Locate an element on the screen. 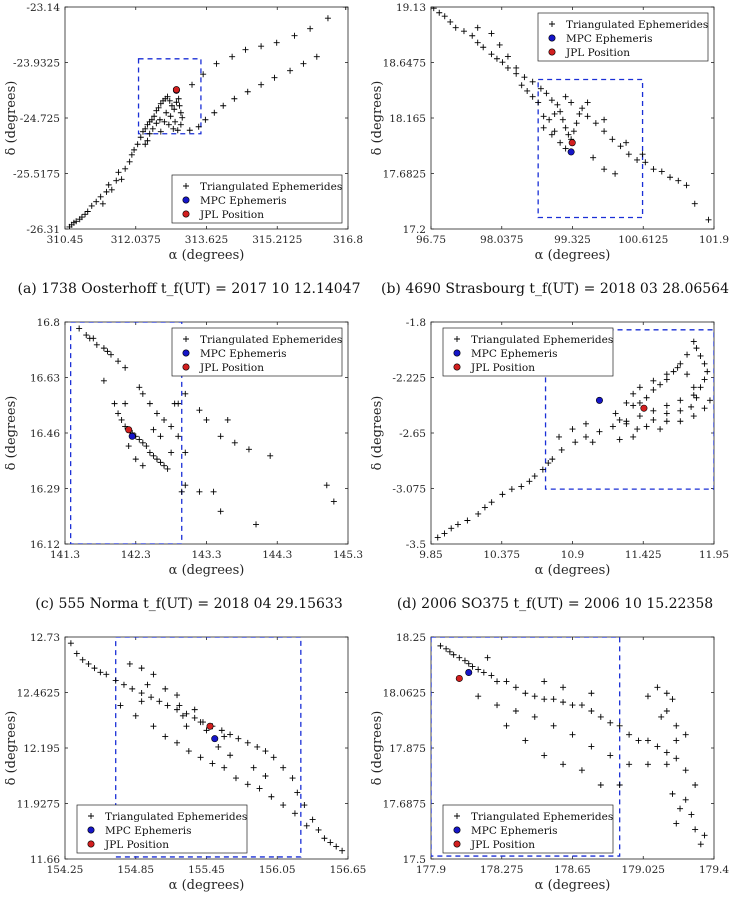 The width and height of the screenshot is (737, 900). y-tick-label: 17.6875 is located at coordinates (404, 805).